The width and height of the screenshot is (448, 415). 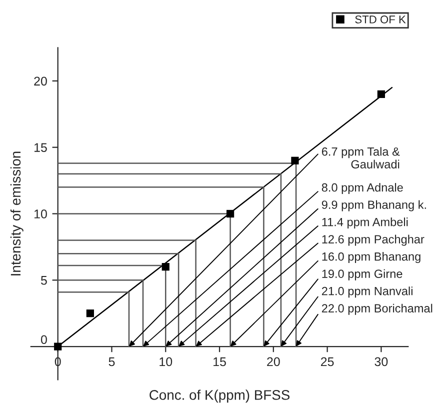 I want to click on y-tick-label: 20, so click(x=40, y=81).